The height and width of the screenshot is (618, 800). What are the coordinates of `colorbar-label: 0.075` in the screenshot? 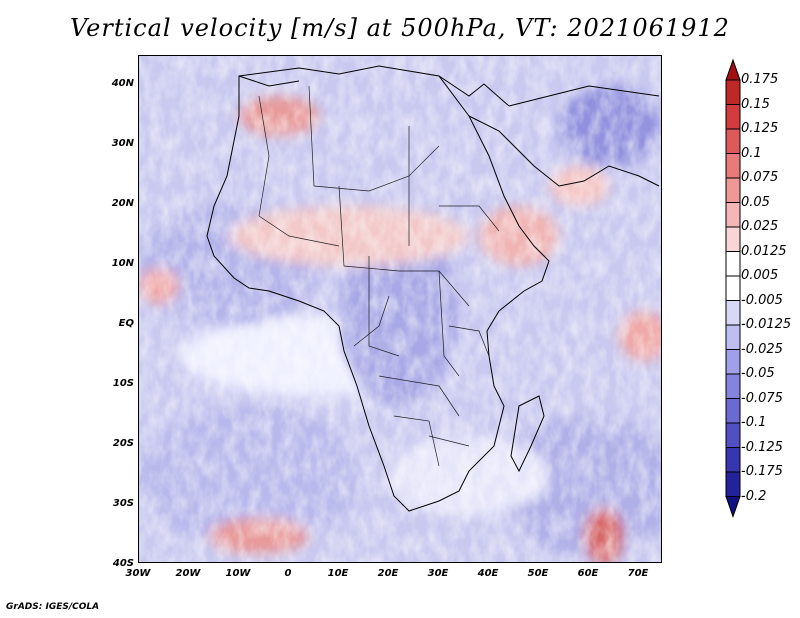 It's located at (760, 177).